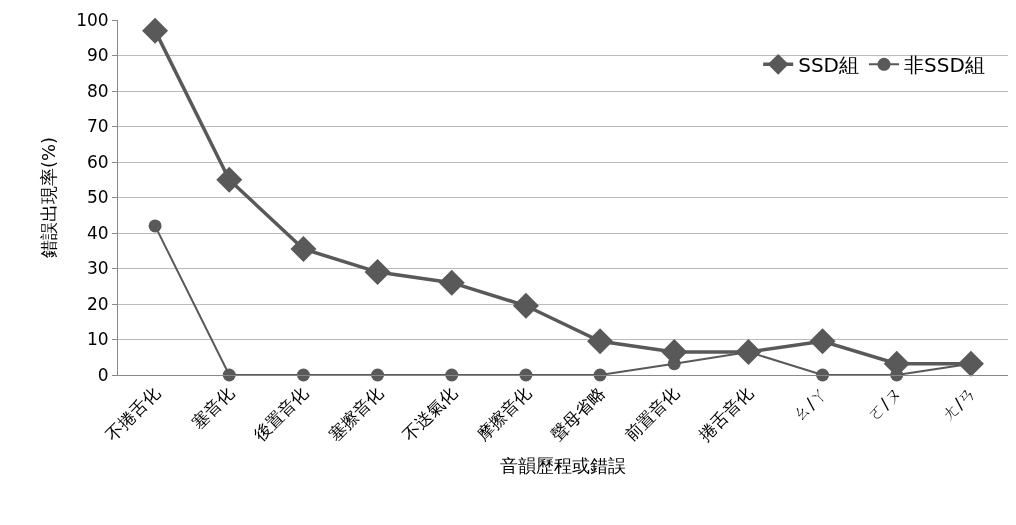 The height and width of the screenshot is (525, 1016). I want to click on y-tick-label: 100, so click(92, 19).